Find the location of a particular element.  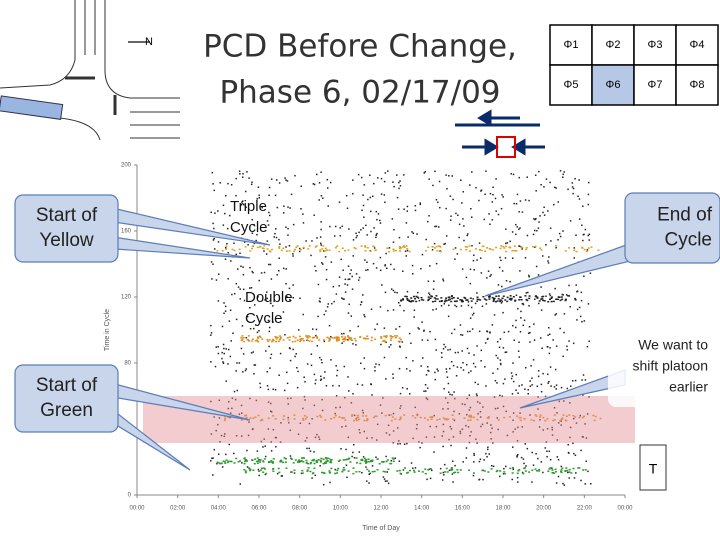

x-tick-label: 04:00 is located at coordinates (219, 509).